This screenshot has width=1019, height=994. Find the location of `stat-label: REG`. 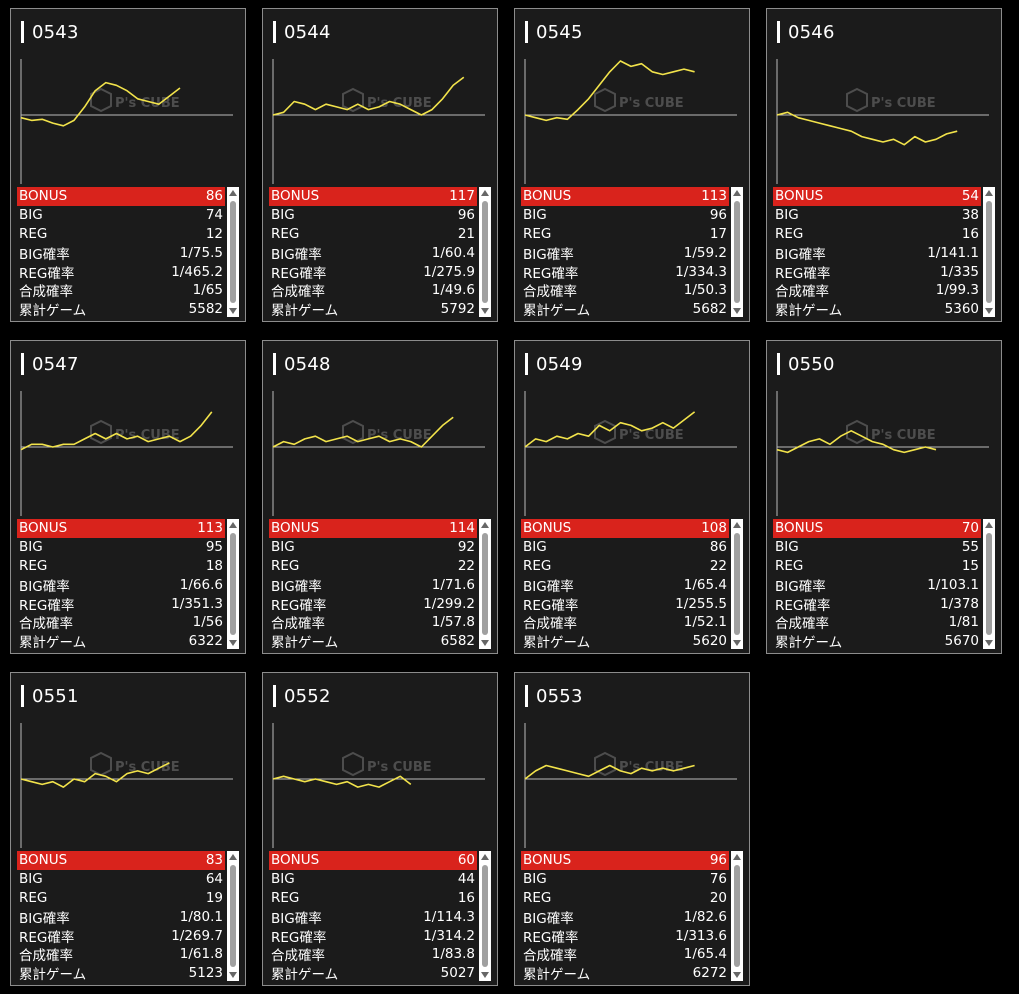

stat-label: REG is located at coordinates (537, 565).